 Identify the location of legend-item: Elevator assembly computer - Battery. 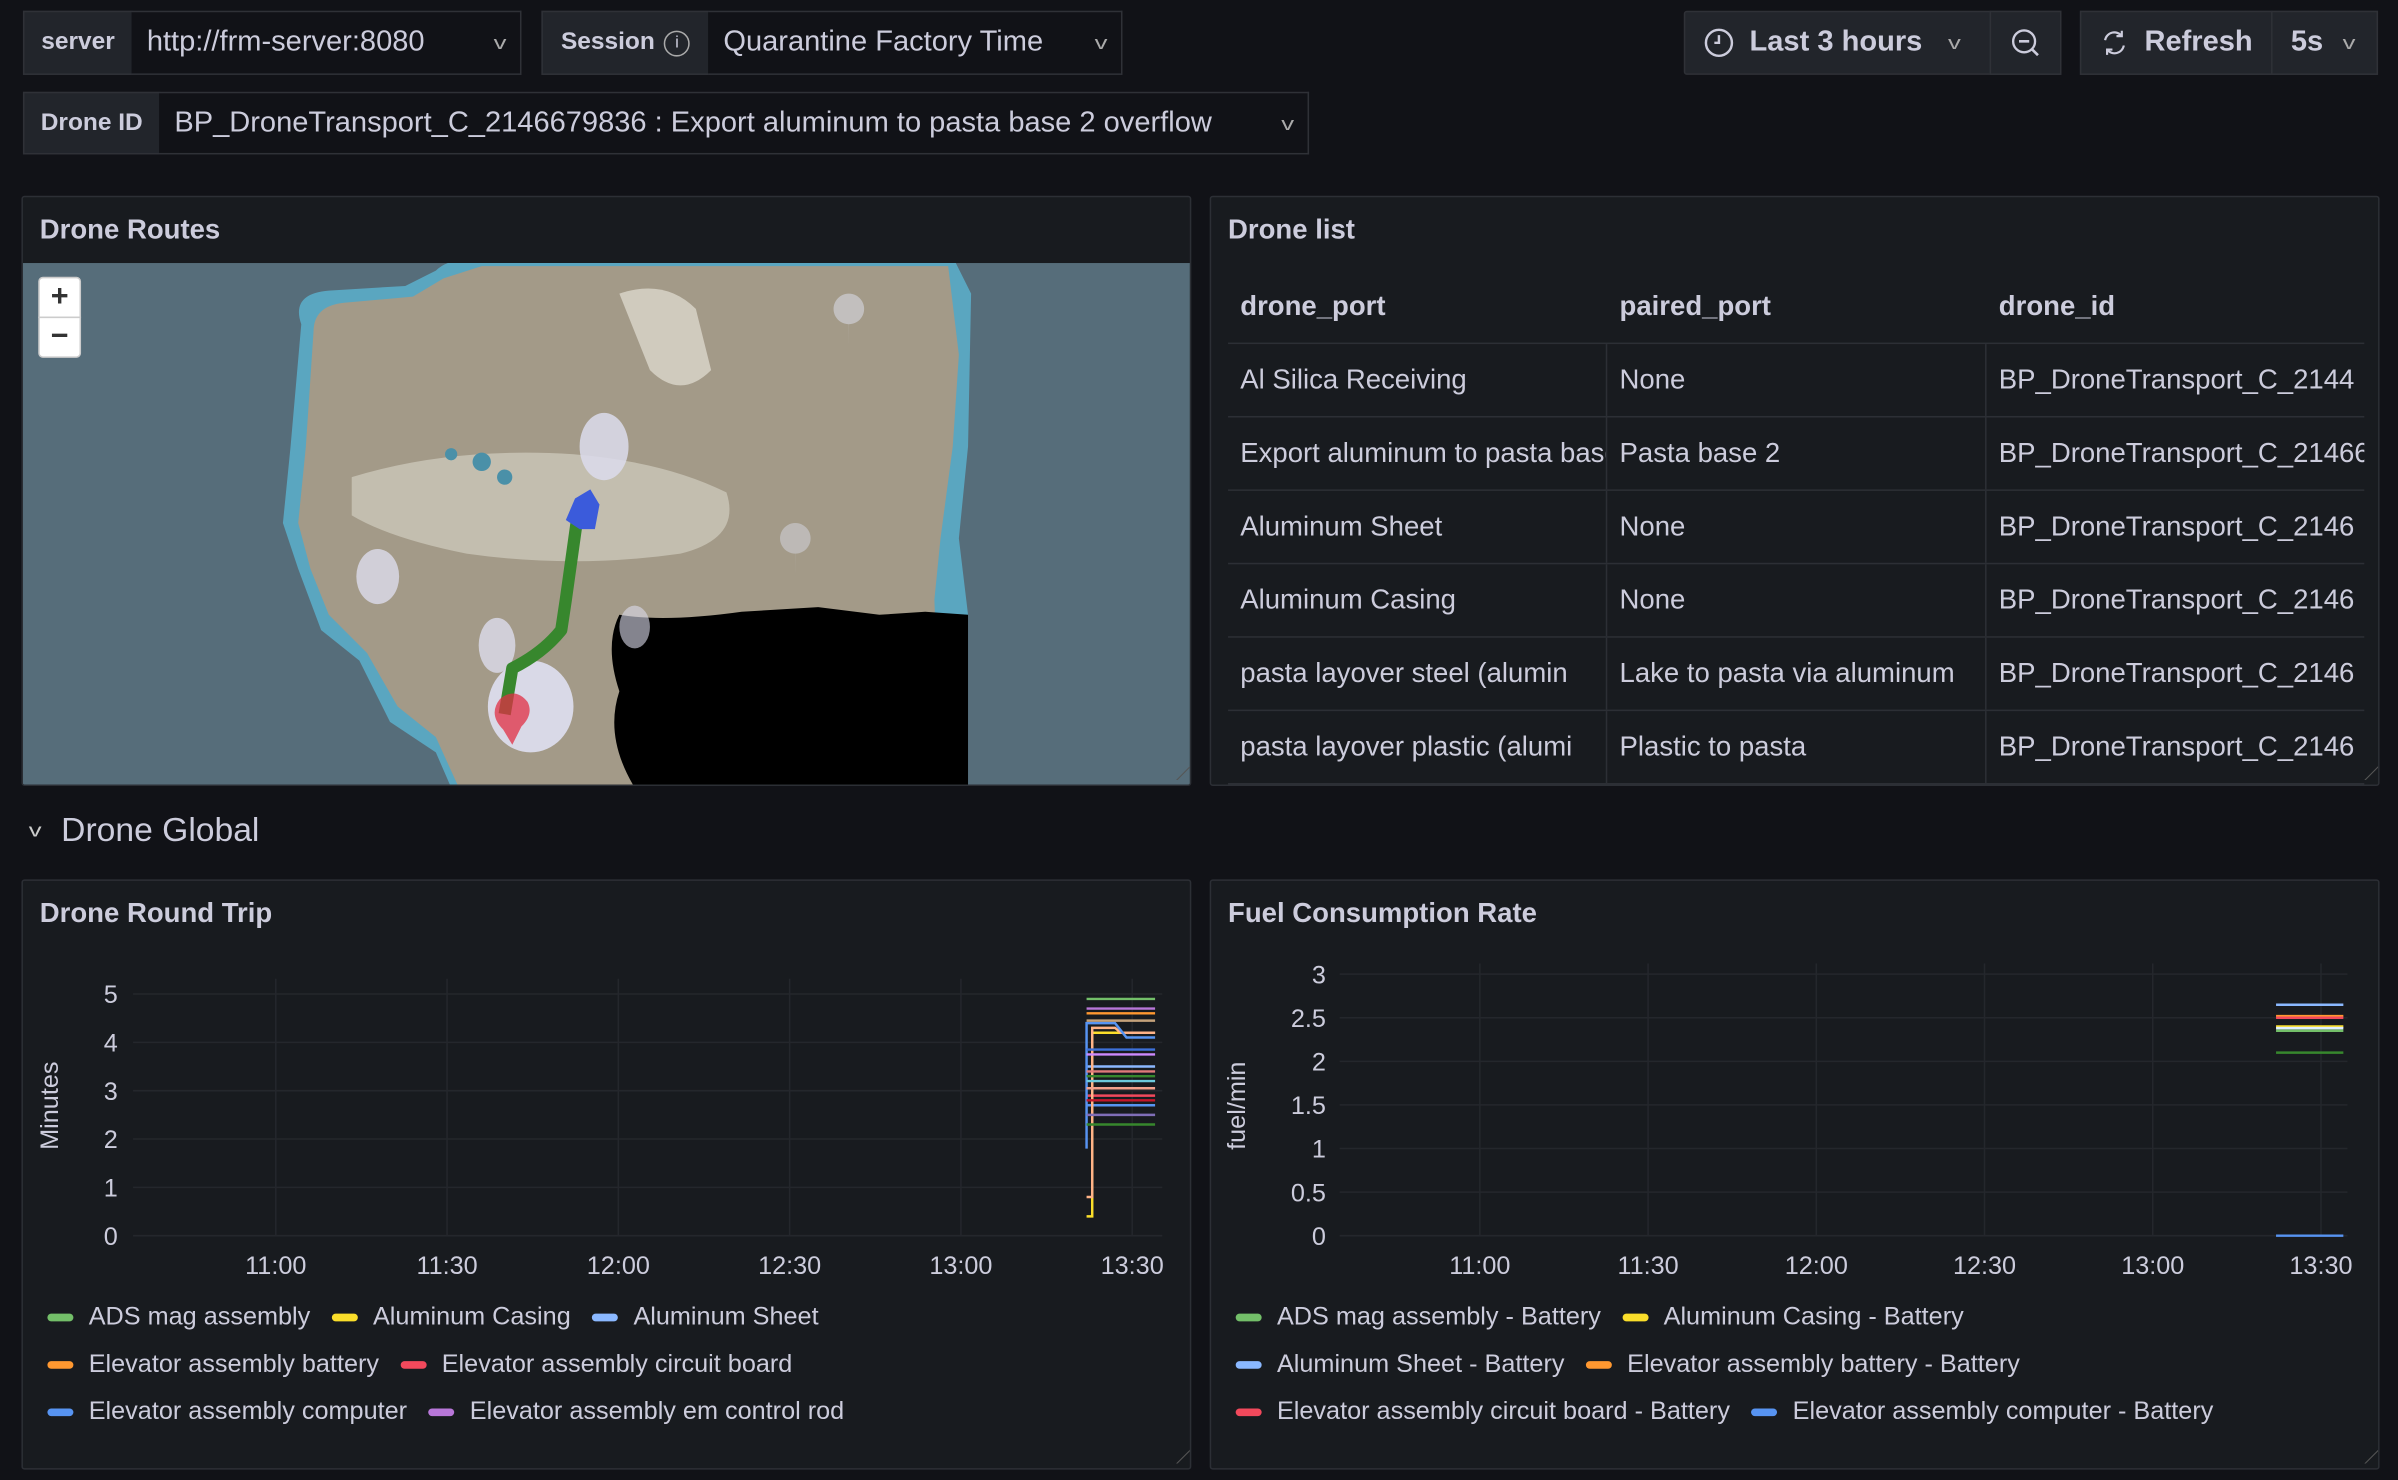
(1982, 1412).